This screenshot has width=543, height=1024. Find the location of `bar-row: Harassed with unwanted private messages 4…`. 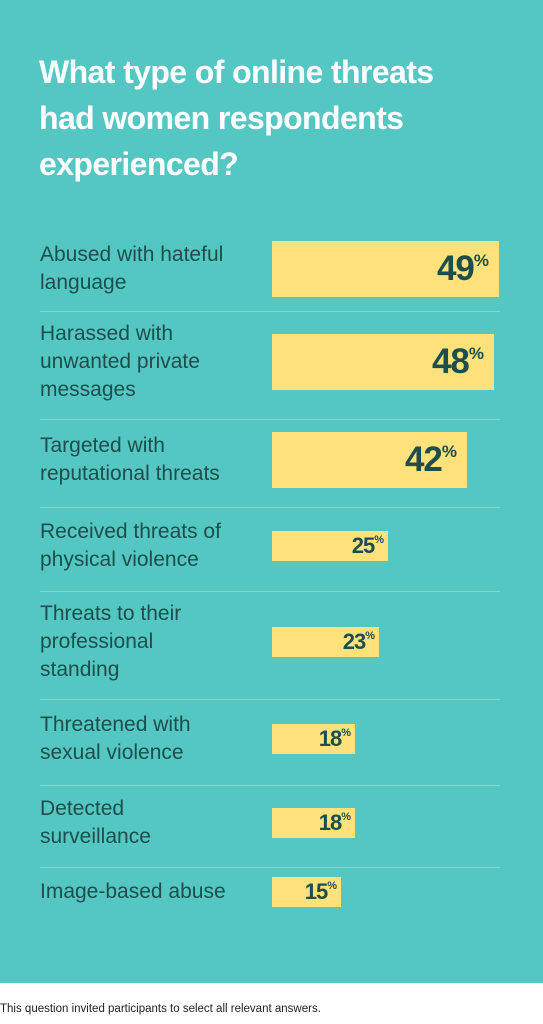

bar-row: Harassed with unwanted private messages 4… is located at coordinates (271, 365).